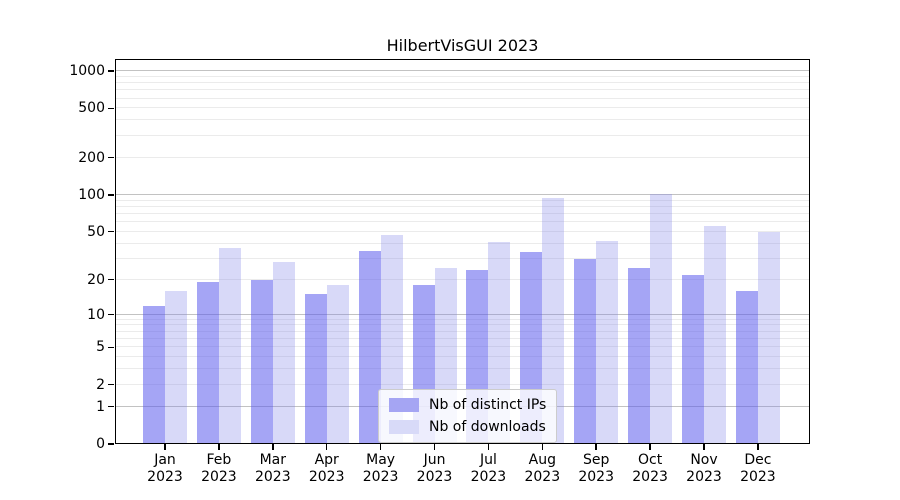 Image resolution: width=900 pixels, height=500 pixels. I want to click on bar-distinct-ips-nov, so click(693, 359).